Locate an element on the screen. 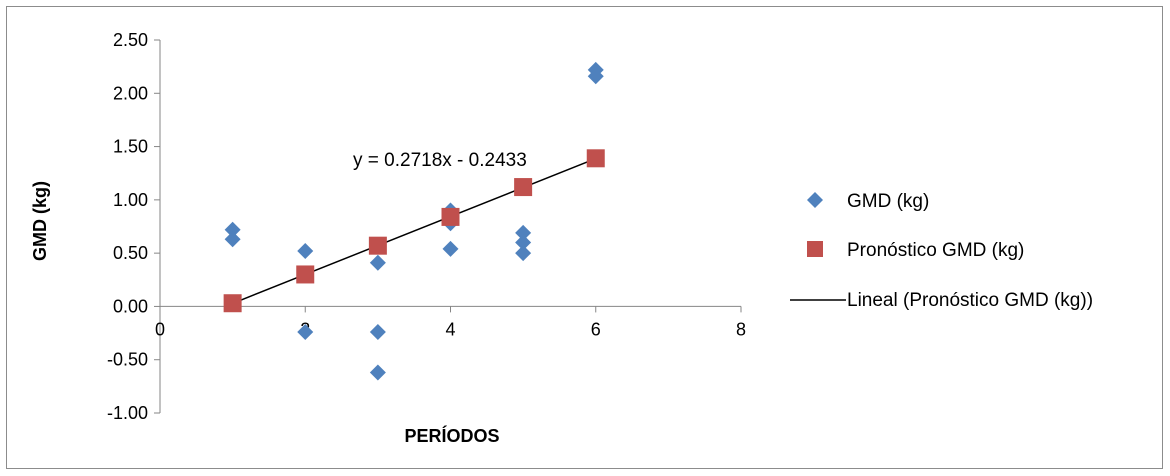  y-tick-label: 1.50 is located at coordinates (130, 147).